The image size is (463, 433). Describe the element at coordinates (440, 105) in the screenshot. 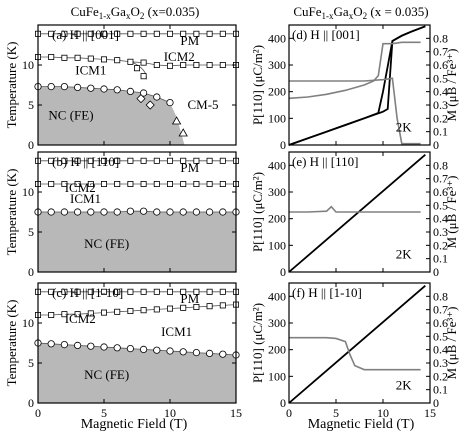

I see `y2-tick-label: 0.3` at that location.